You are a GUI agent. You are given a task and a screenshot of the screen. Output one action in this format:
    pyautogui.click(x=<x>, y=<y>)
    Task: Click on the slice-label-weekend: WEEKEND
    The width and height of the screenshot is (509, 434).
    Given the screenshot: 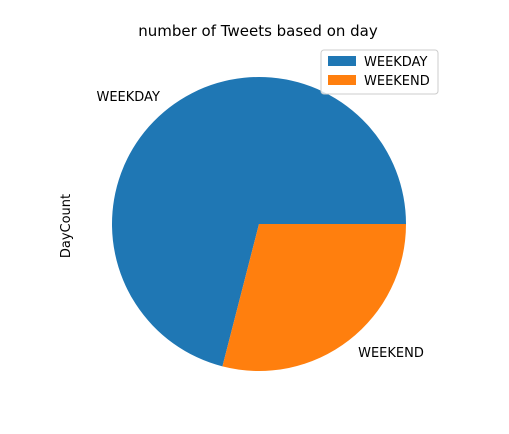 What is the action you would take?
    pyautogui.click(x=391, y=353)
    